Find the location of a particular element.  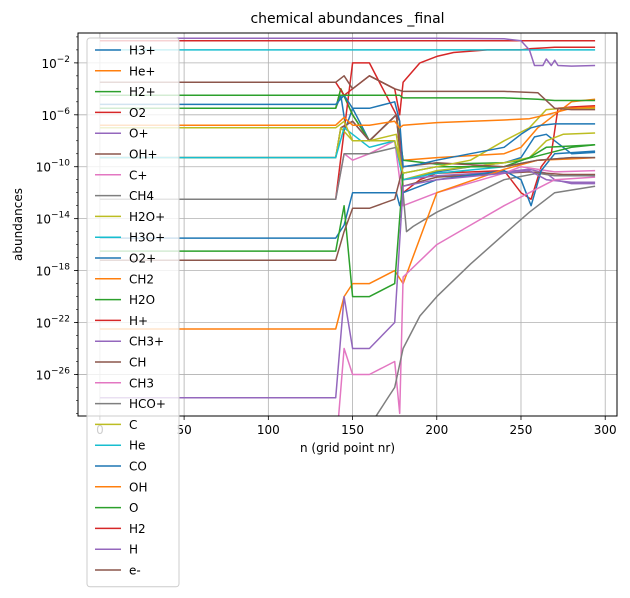

legend-label: C is located at coordinates (133, 425).